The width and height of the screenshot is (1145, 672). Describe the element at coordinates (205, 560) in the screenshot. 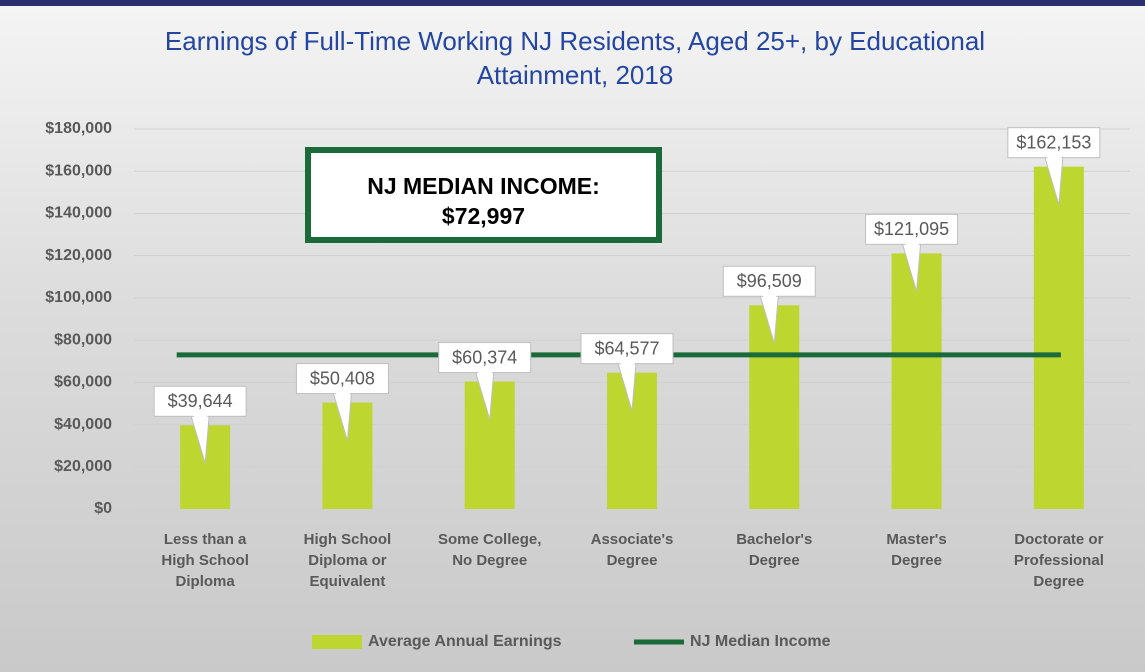

I see `x-tick-label: Less than a High School Diploma` at that location.